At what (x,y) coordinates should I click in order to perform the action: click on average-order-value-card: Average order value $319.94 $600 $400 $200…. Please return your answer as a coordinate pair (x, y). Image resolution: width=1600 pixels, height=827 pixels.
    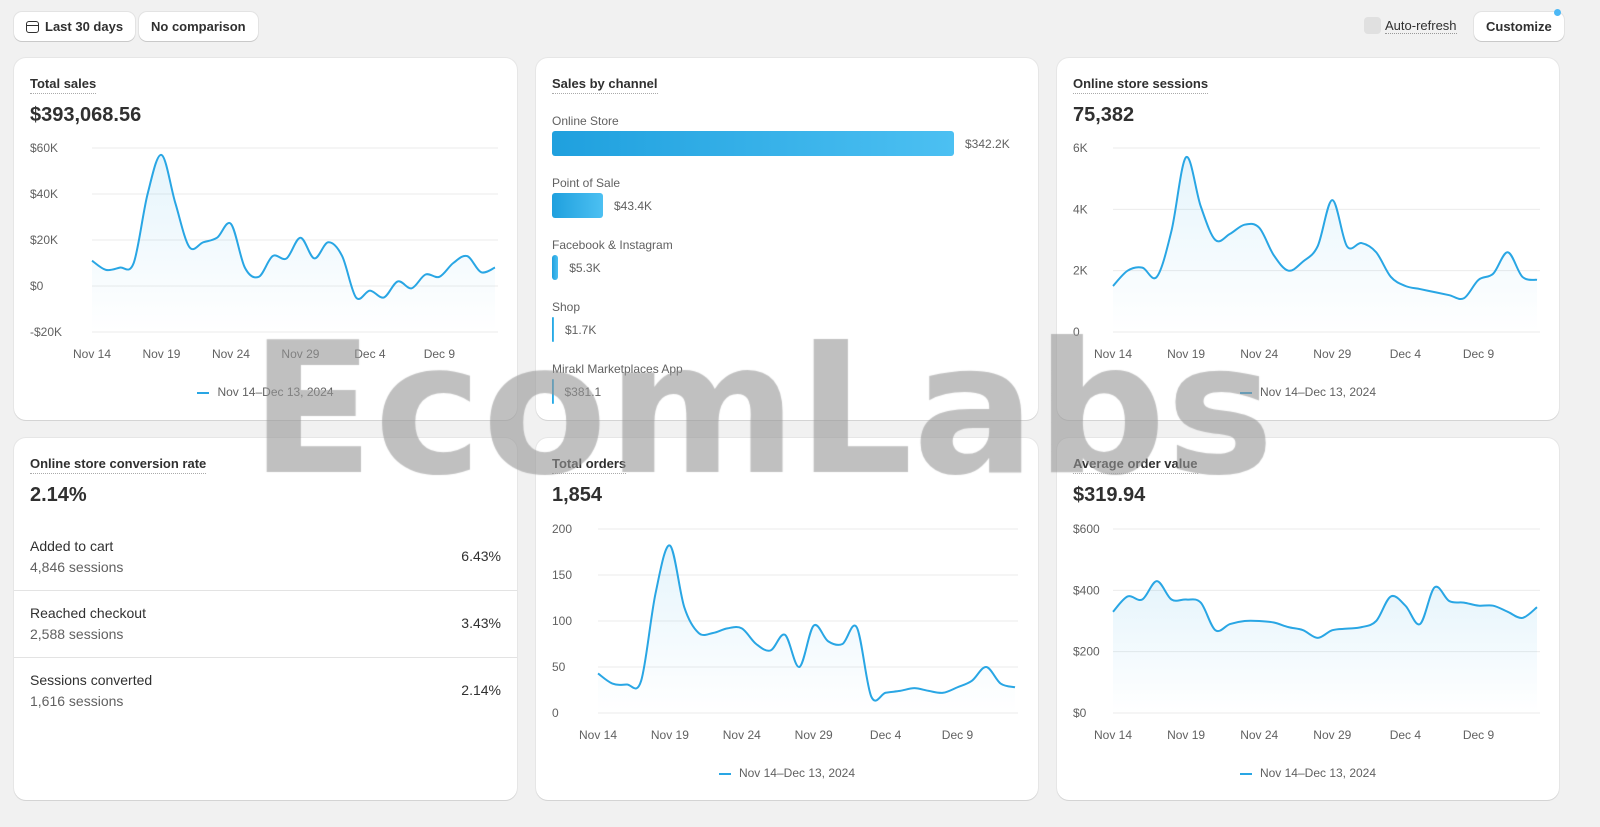
    Looking at the image, I should click on (1308, 619).